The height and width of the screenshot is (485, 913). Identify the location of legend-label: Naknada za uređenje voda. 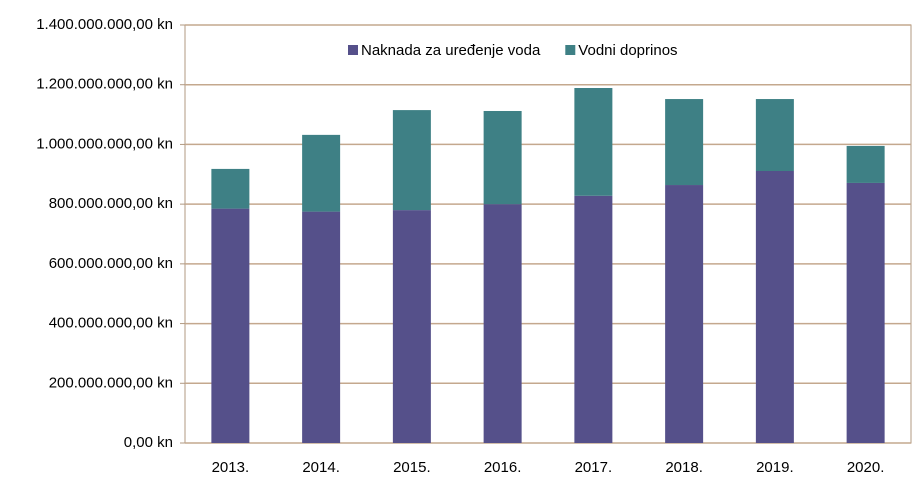
(451, 50).